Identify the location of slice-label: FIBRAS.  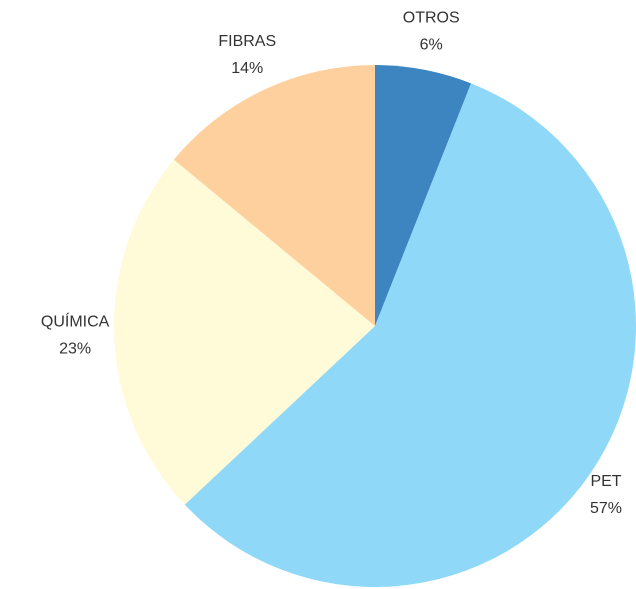
(247, 41).